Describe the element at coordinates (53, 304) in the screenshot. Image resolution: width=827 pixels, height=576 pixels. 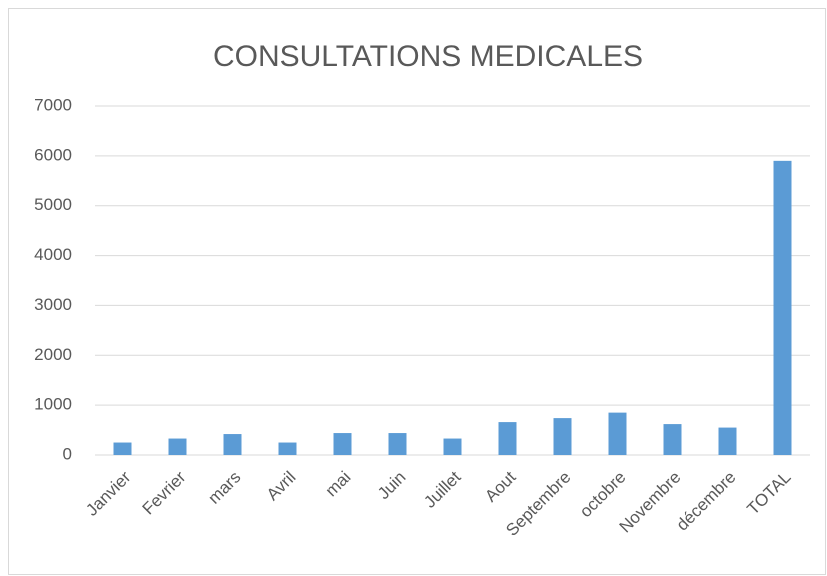
I see `y-tick-label: 3000` at that location.